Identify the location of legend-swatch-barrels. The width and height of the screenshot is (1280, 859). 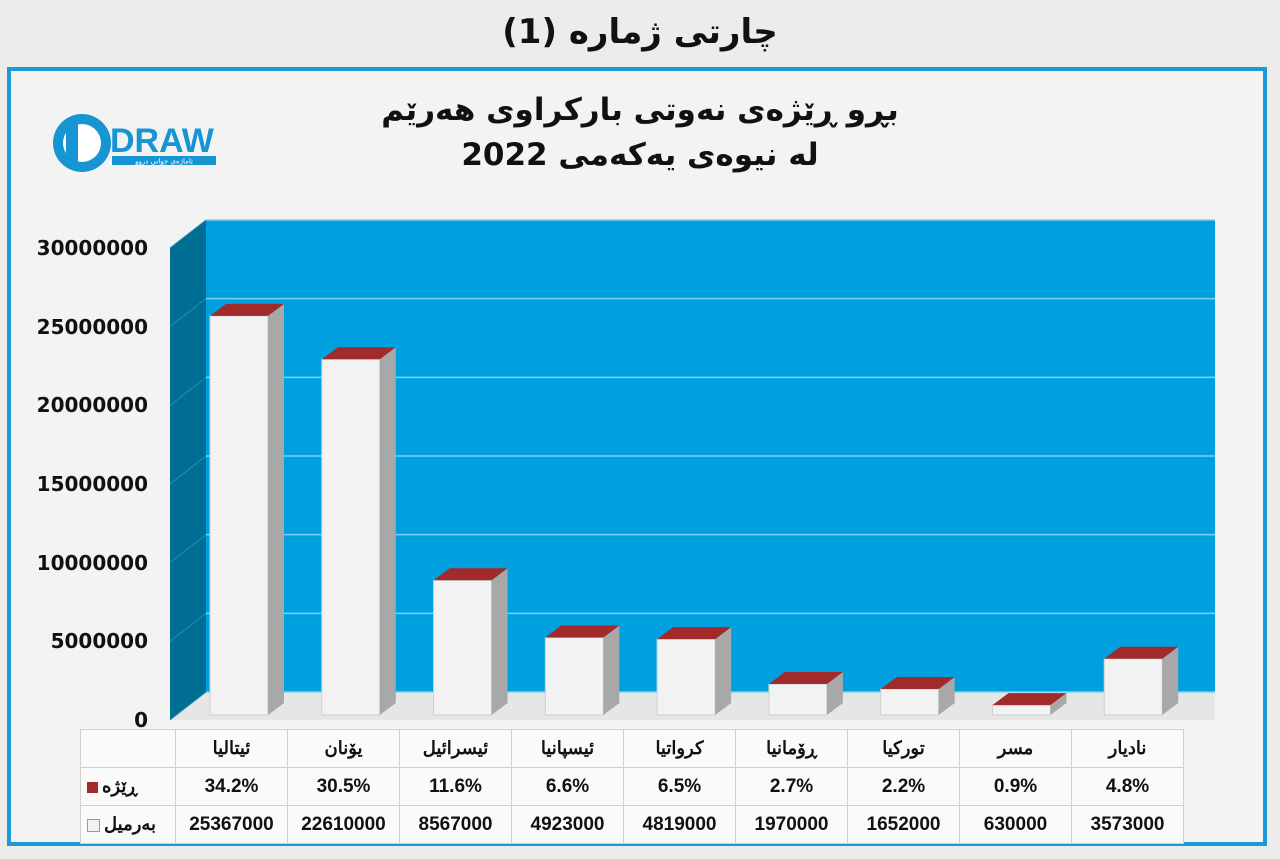
(93, 825).